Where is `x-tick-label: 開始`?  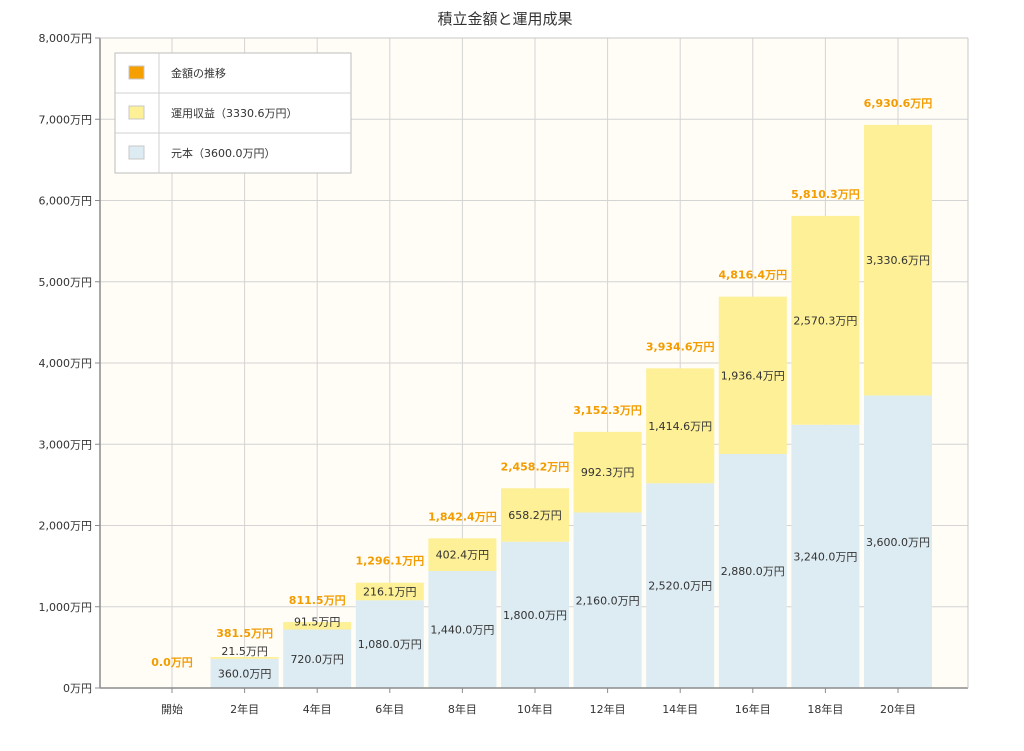
x-tick-label: 開始 is located at coordinates (172, 709).